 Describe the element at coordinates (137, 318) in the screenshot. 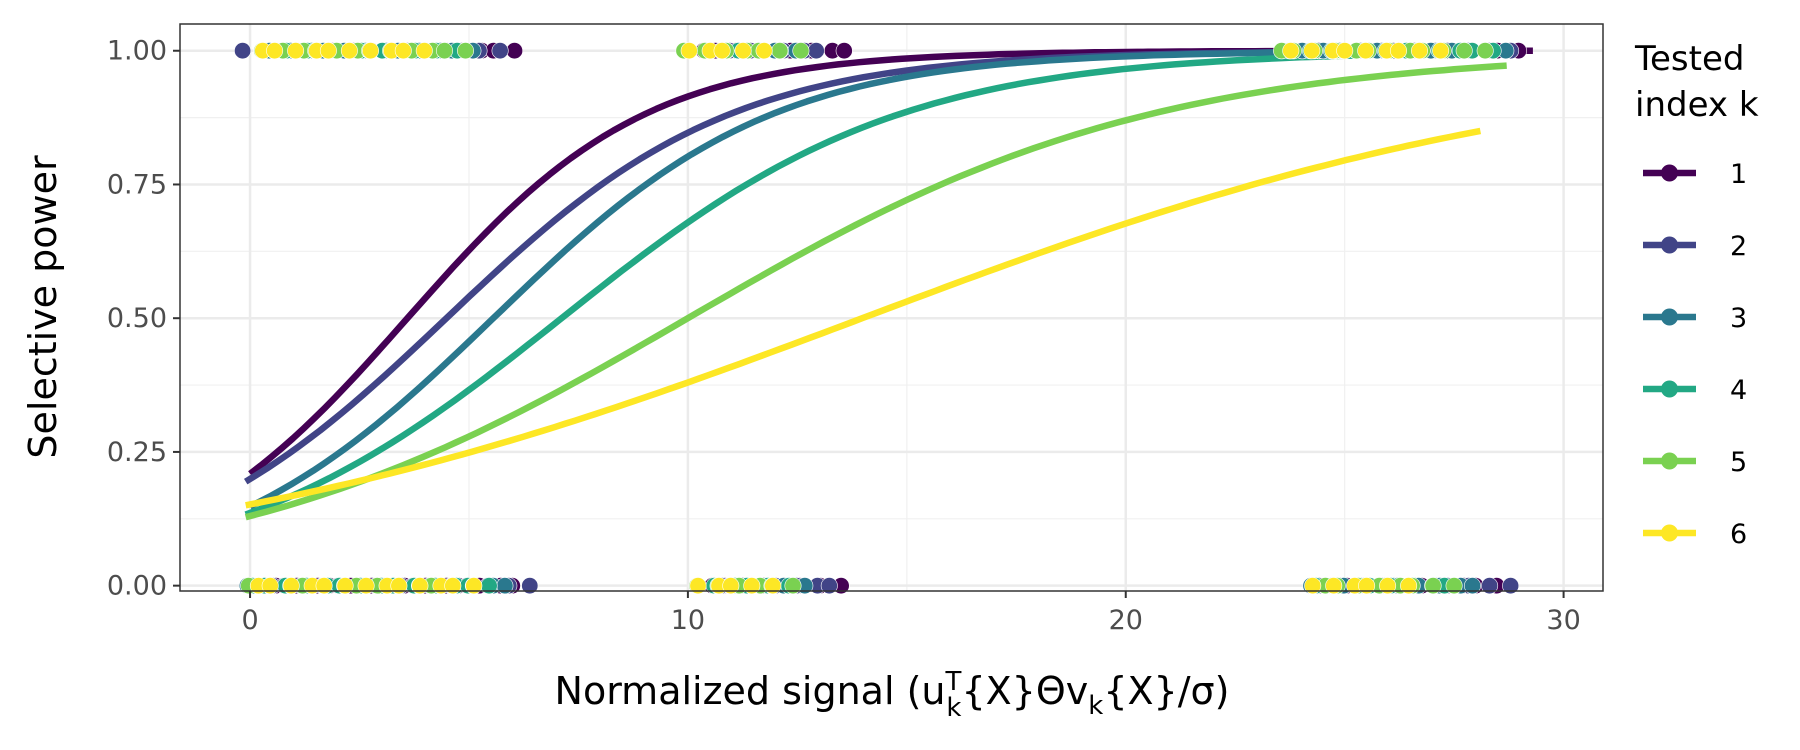

I see `y-tick-label: 0.50` at that location.